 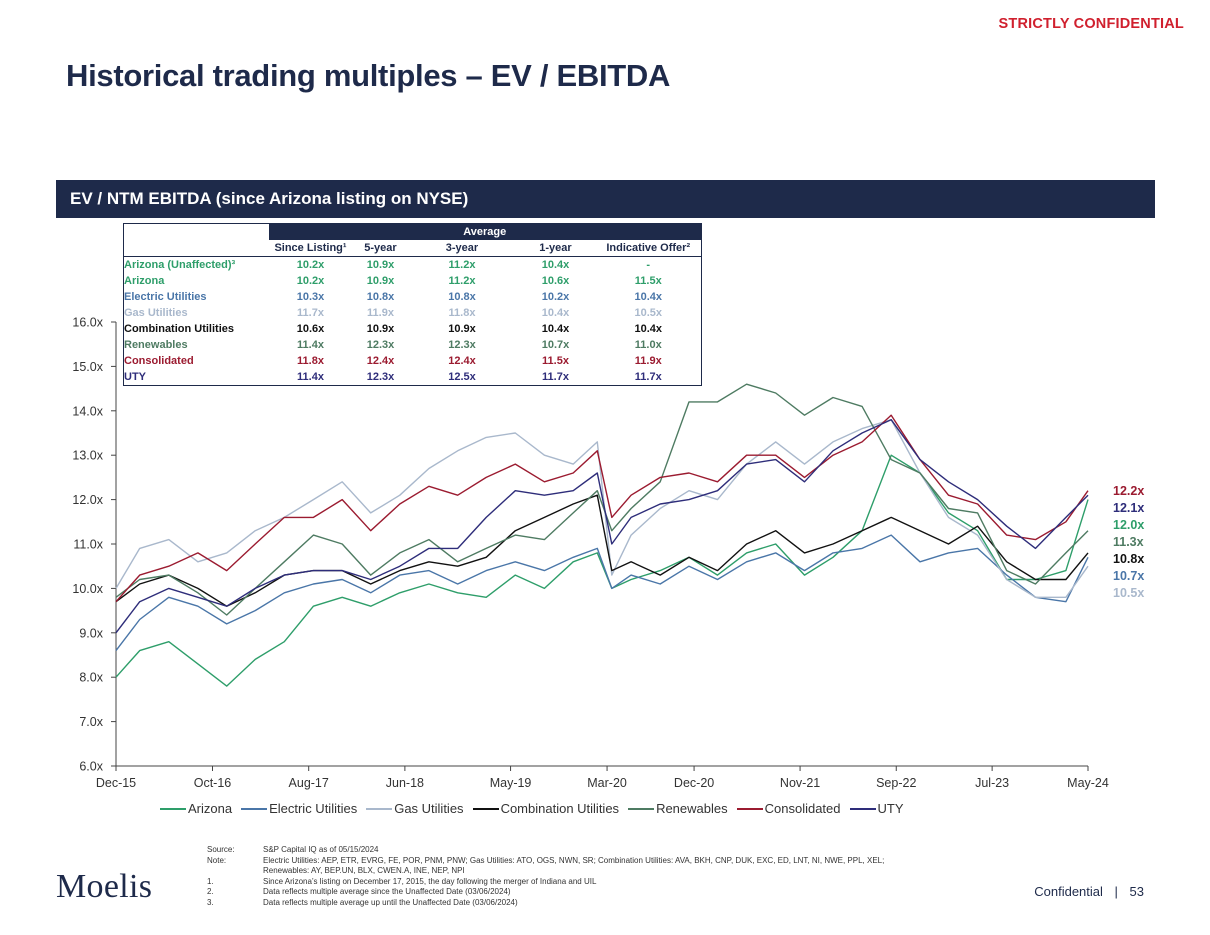 I want to click on page-number: 53, so click(x=1136, y=891).